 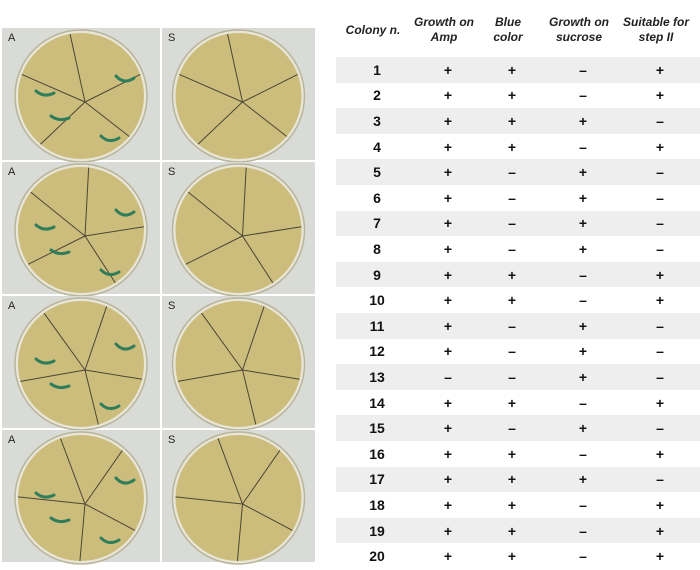 I want to click on colony-number: 8, so click(x=377, y=248).